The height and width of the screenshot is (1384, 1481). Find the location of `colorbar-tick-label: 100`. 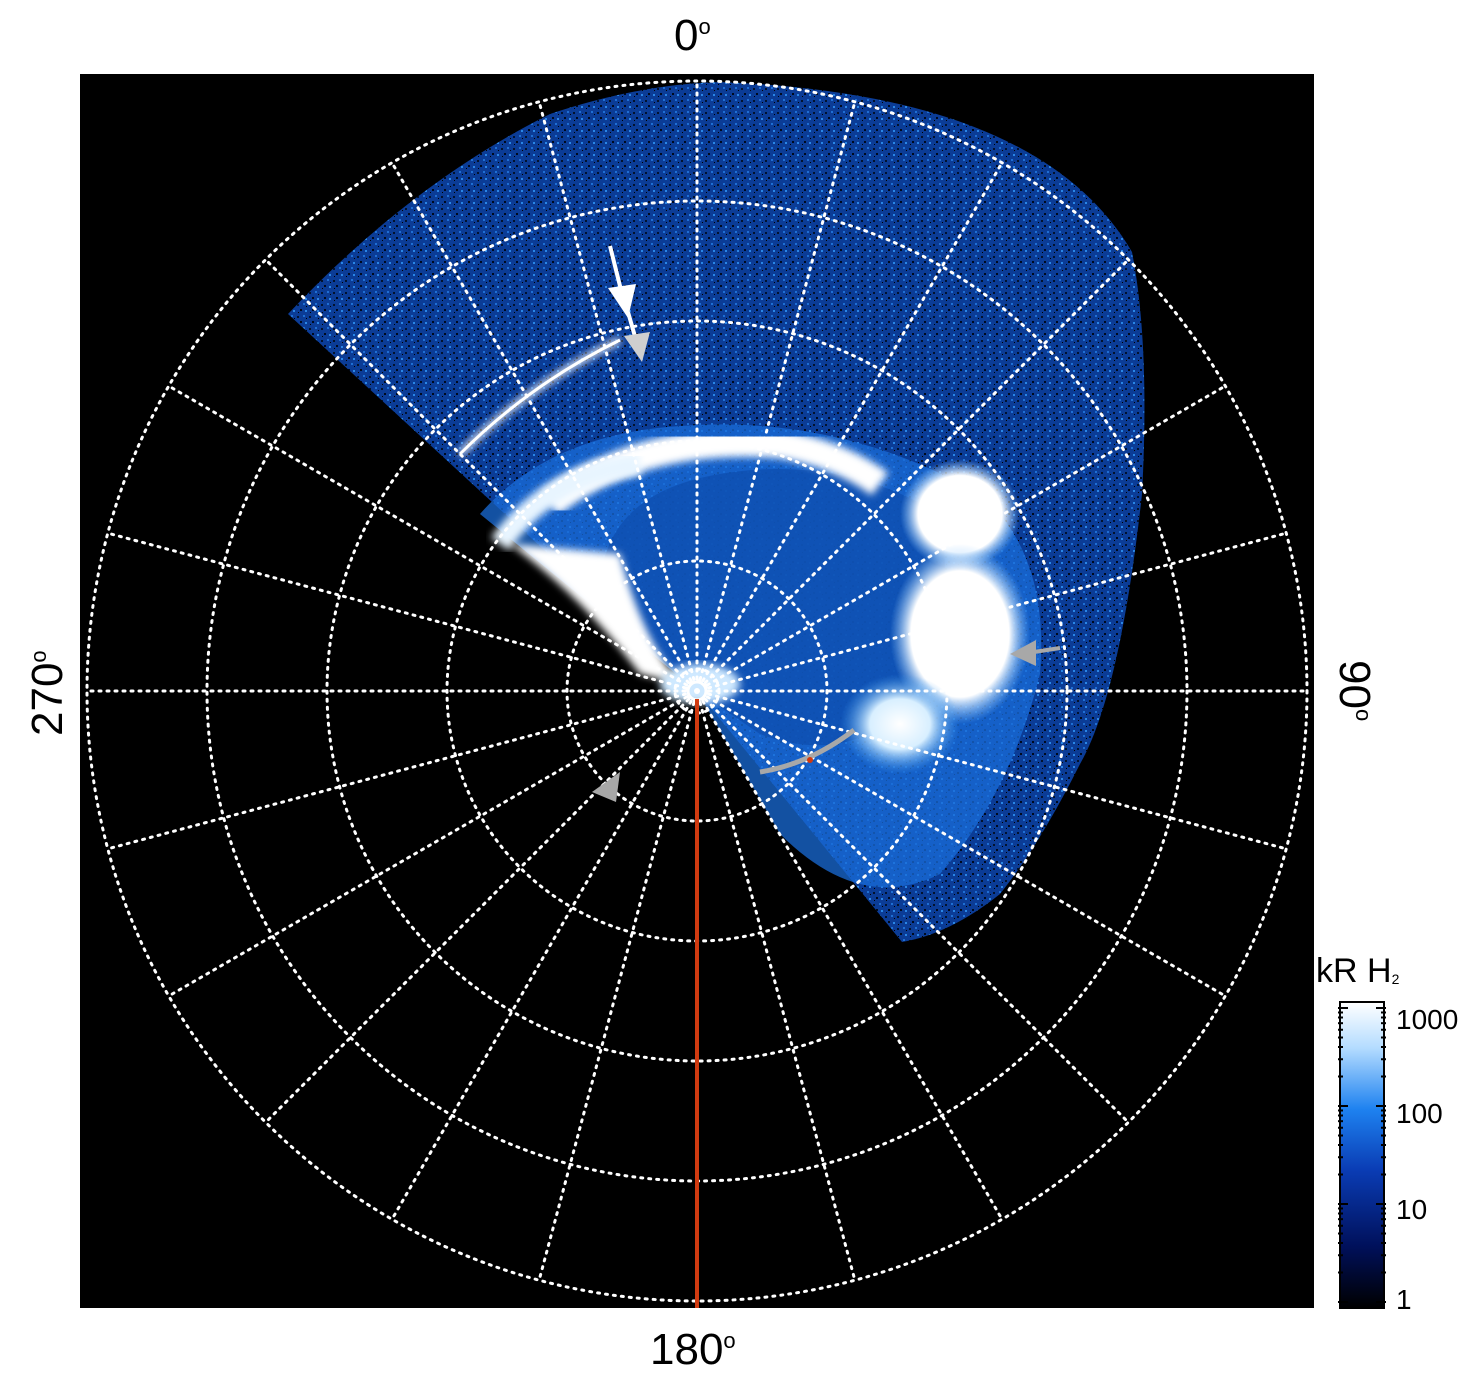

colorbar-tick-label: 100 is located at coordinates (1419, 1113).